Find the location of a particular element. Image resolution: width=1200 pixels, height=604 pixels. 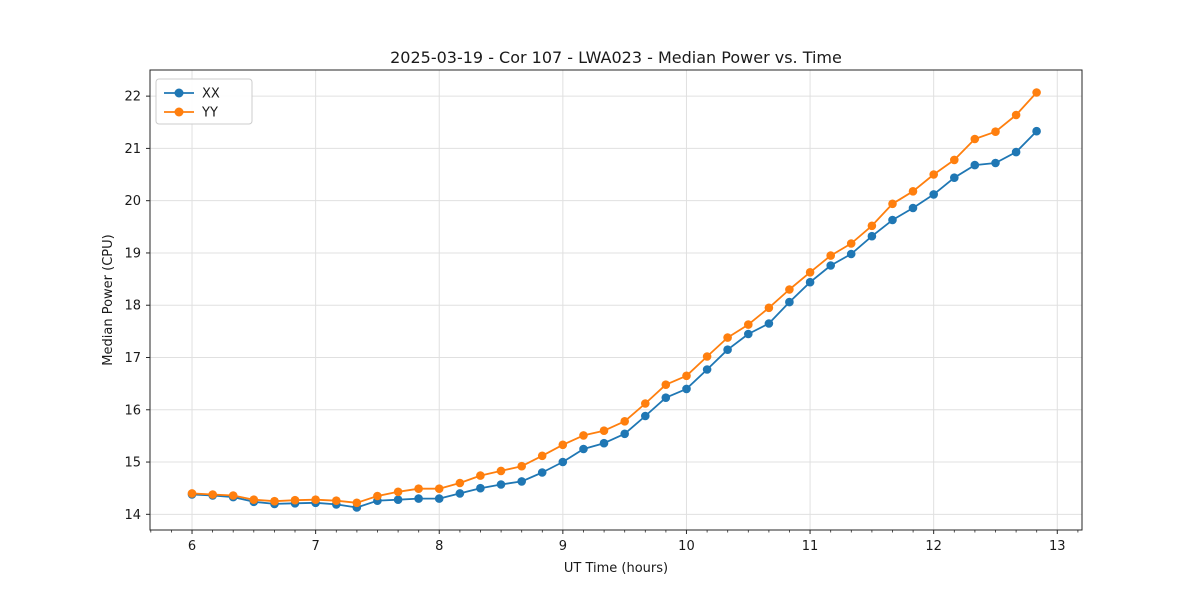

x-tick-label: 12 is located at coordinates (933, 546).